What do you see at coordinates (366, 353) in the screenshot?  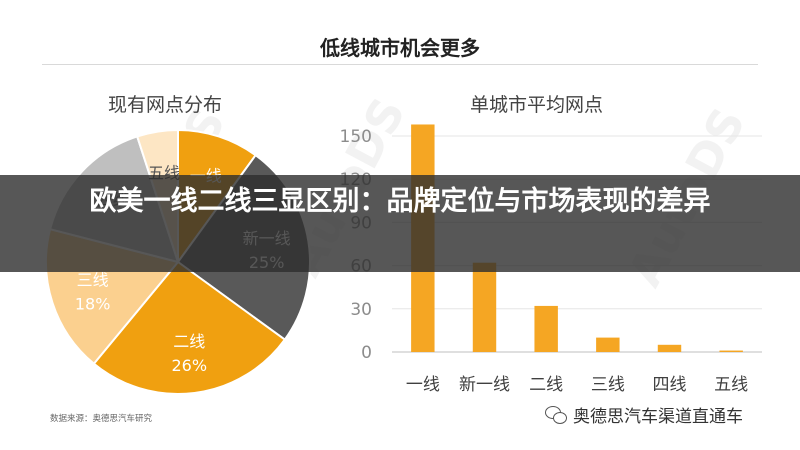 I see `y-tick-label: 0` at bounding box center [366, 353].